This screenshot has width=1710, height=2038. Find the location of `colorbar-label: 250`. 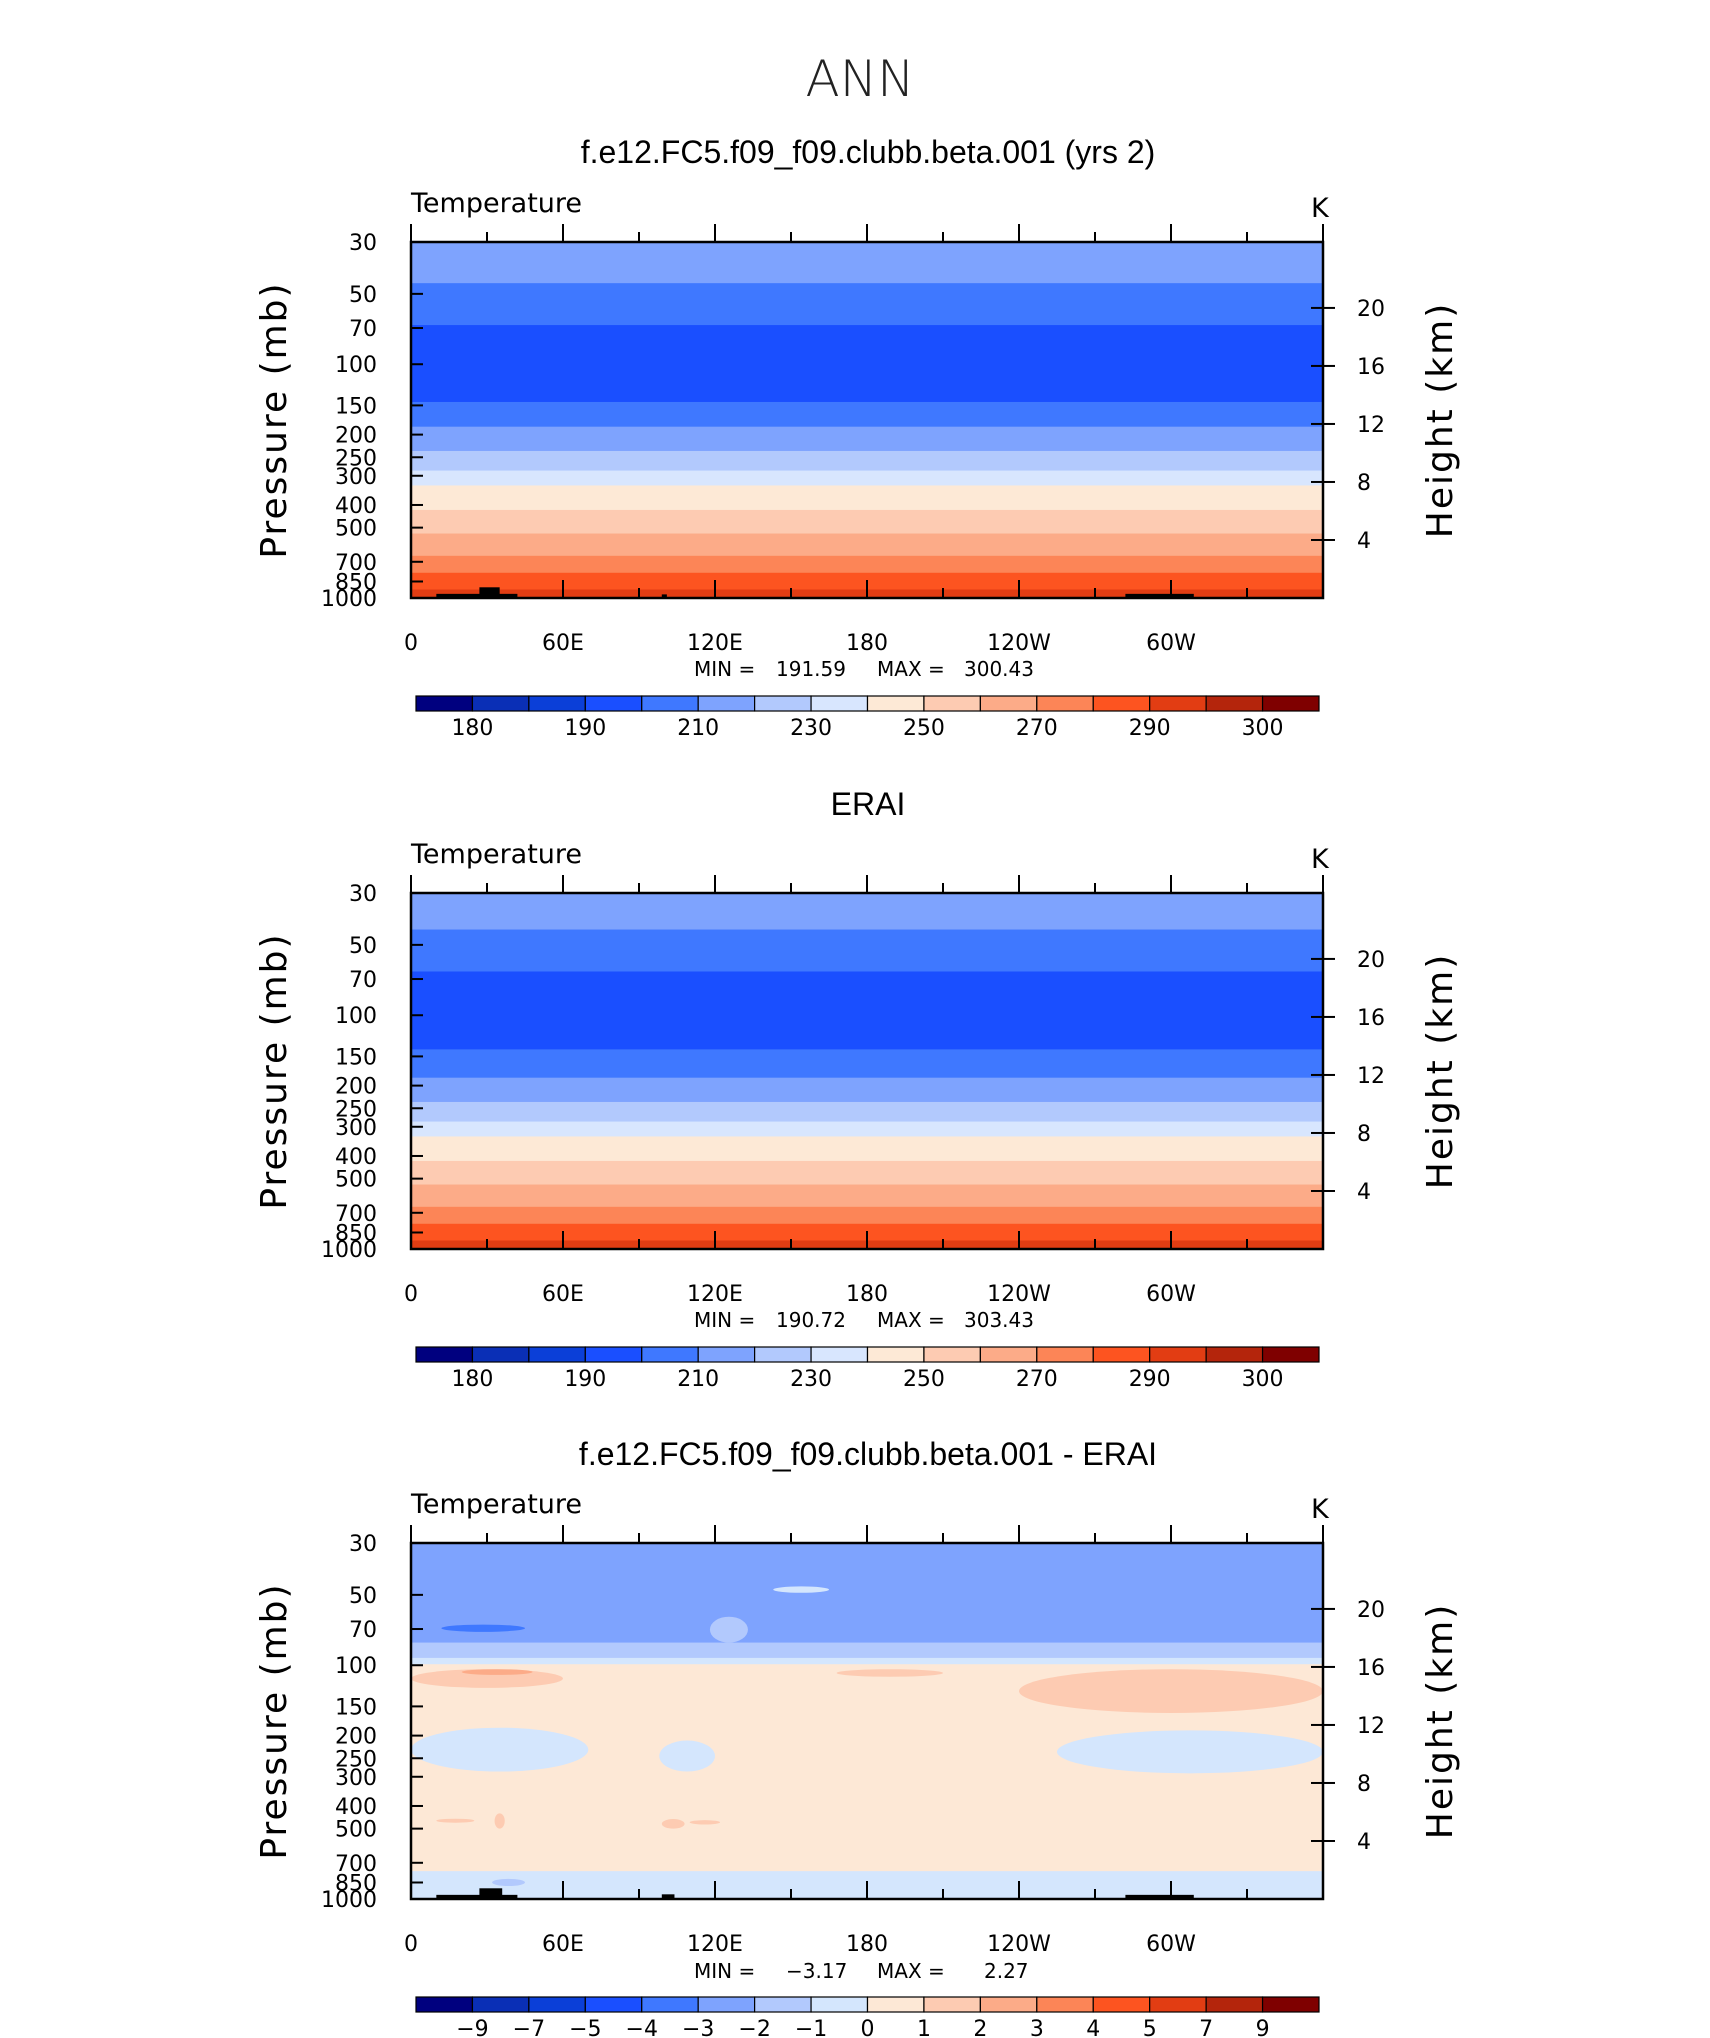

colorbar-label: 250 is located at coordinates (924, 1379).